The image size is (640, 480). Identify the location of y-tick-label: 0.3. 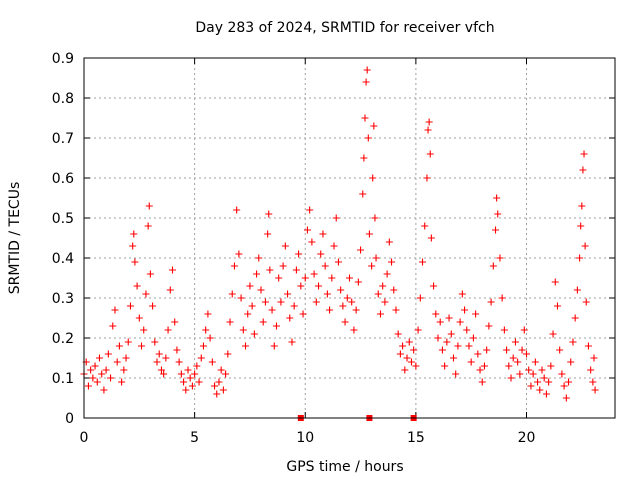
(63, 299).